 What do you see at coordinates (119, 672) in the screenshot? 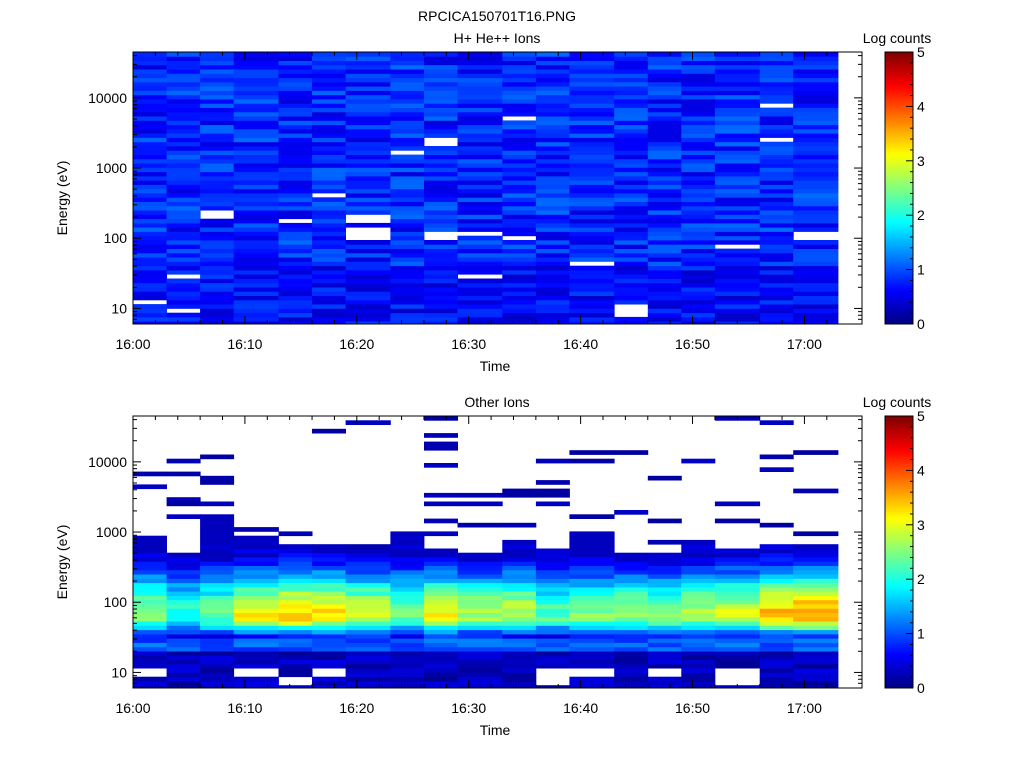
I see `y-tick-label: 10` at bounding box center [119, 672].